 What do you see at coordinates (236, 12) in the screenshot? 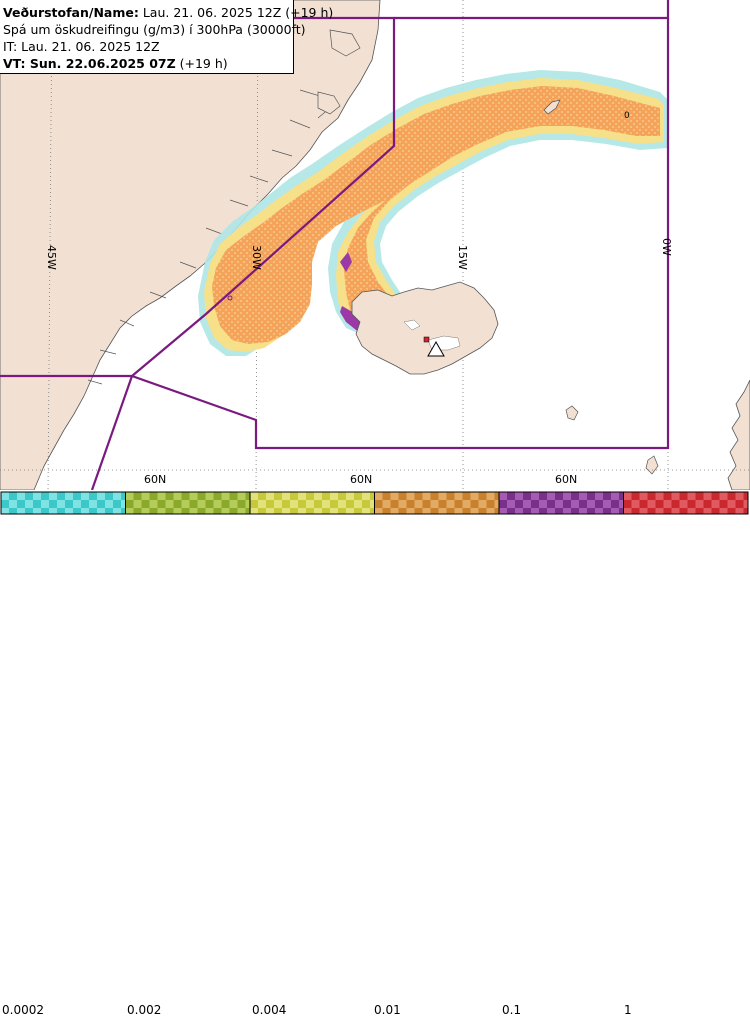
I see `issuer-value: Lau. 21. 06. 2025 12Z (+19 h)` at bounding box center [236, 12].